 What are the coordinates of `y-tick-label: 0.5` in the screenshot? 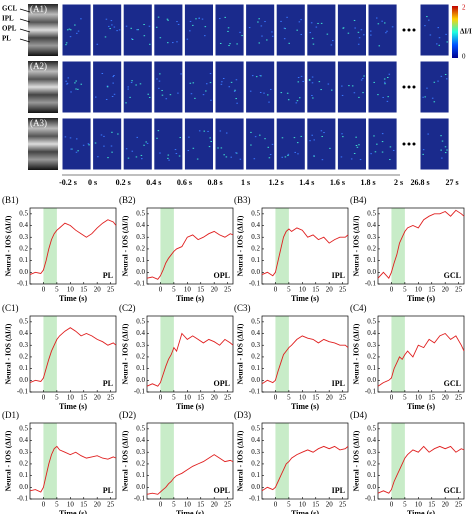 It's located at (140, 428).